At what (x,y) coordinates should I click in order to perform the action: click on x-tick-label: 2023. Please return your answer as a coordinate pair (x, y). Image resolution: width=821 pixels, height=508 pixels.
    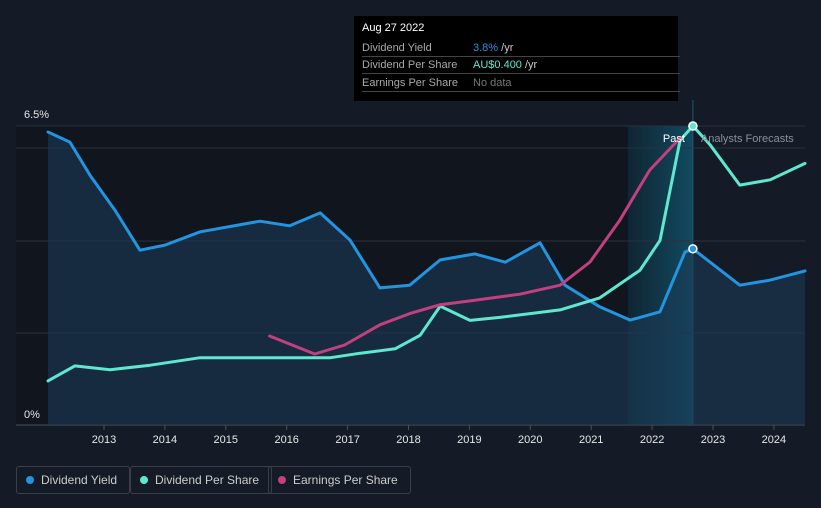
    Looking at the image, I should click on (713, 440).